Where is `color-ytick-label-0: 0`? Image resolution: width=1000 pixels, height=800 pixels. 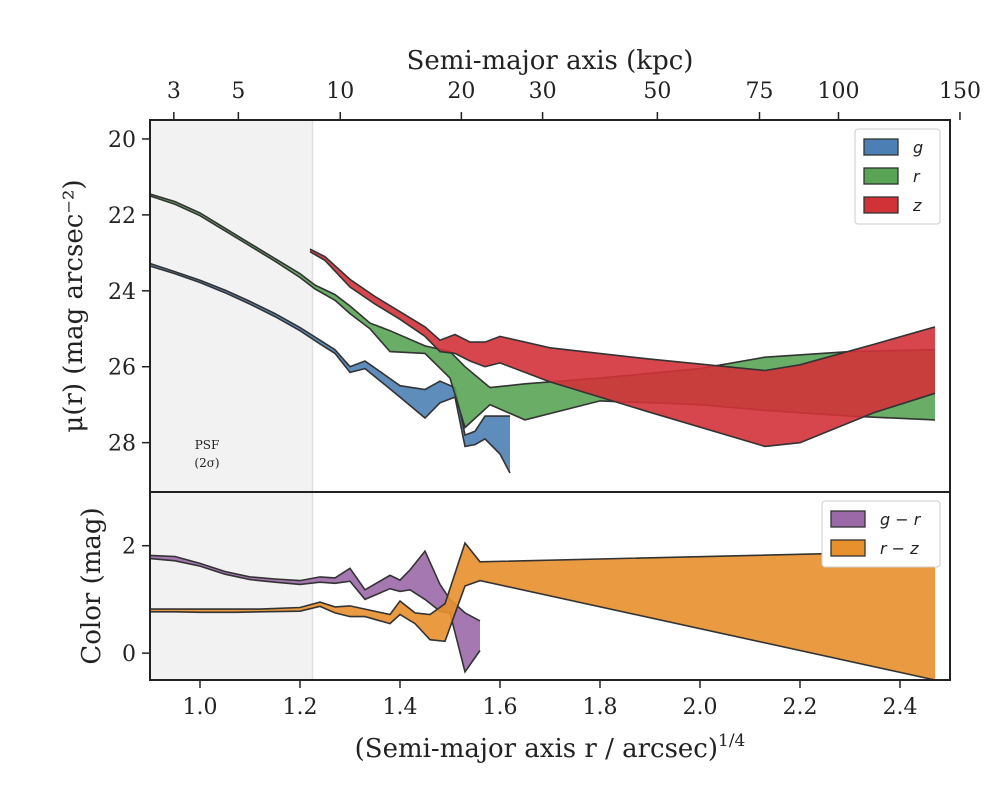 color-ytick-label-0: 0 is located at coordinates (129, 654).